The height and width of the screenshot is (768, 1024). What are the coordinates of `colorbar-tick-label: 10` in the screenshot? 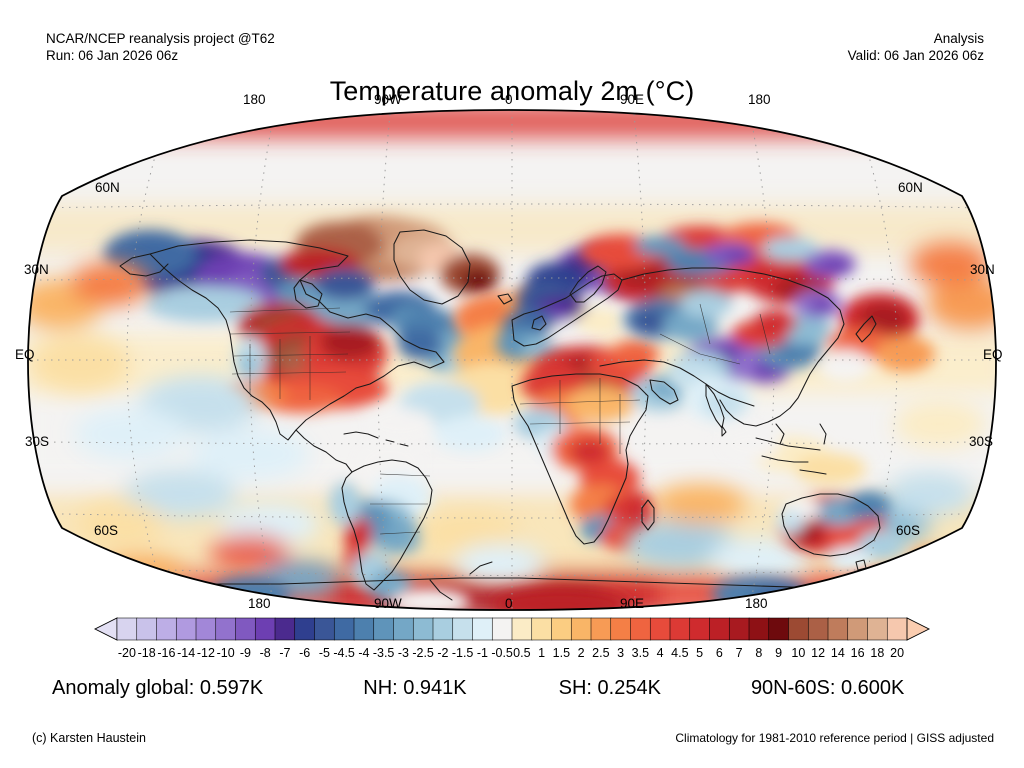 It's located at (798, 653).